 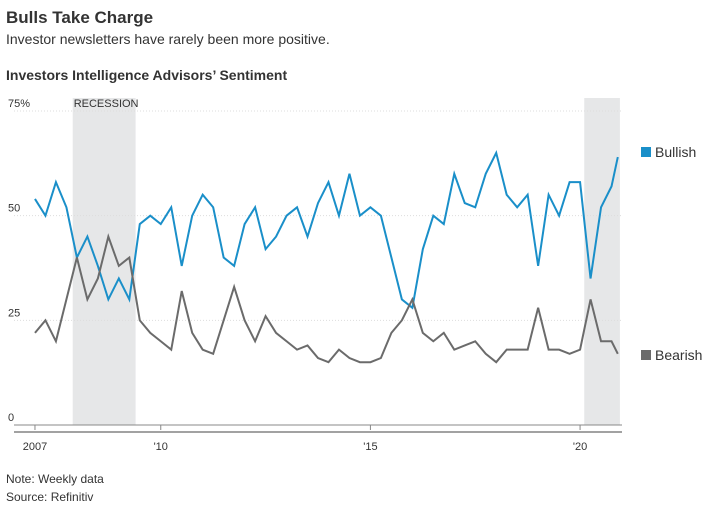 What do you see at coordinates (55, 479) in the screenshot?
I see `note: Note: Weekly data` at bounding box center [55, 479].